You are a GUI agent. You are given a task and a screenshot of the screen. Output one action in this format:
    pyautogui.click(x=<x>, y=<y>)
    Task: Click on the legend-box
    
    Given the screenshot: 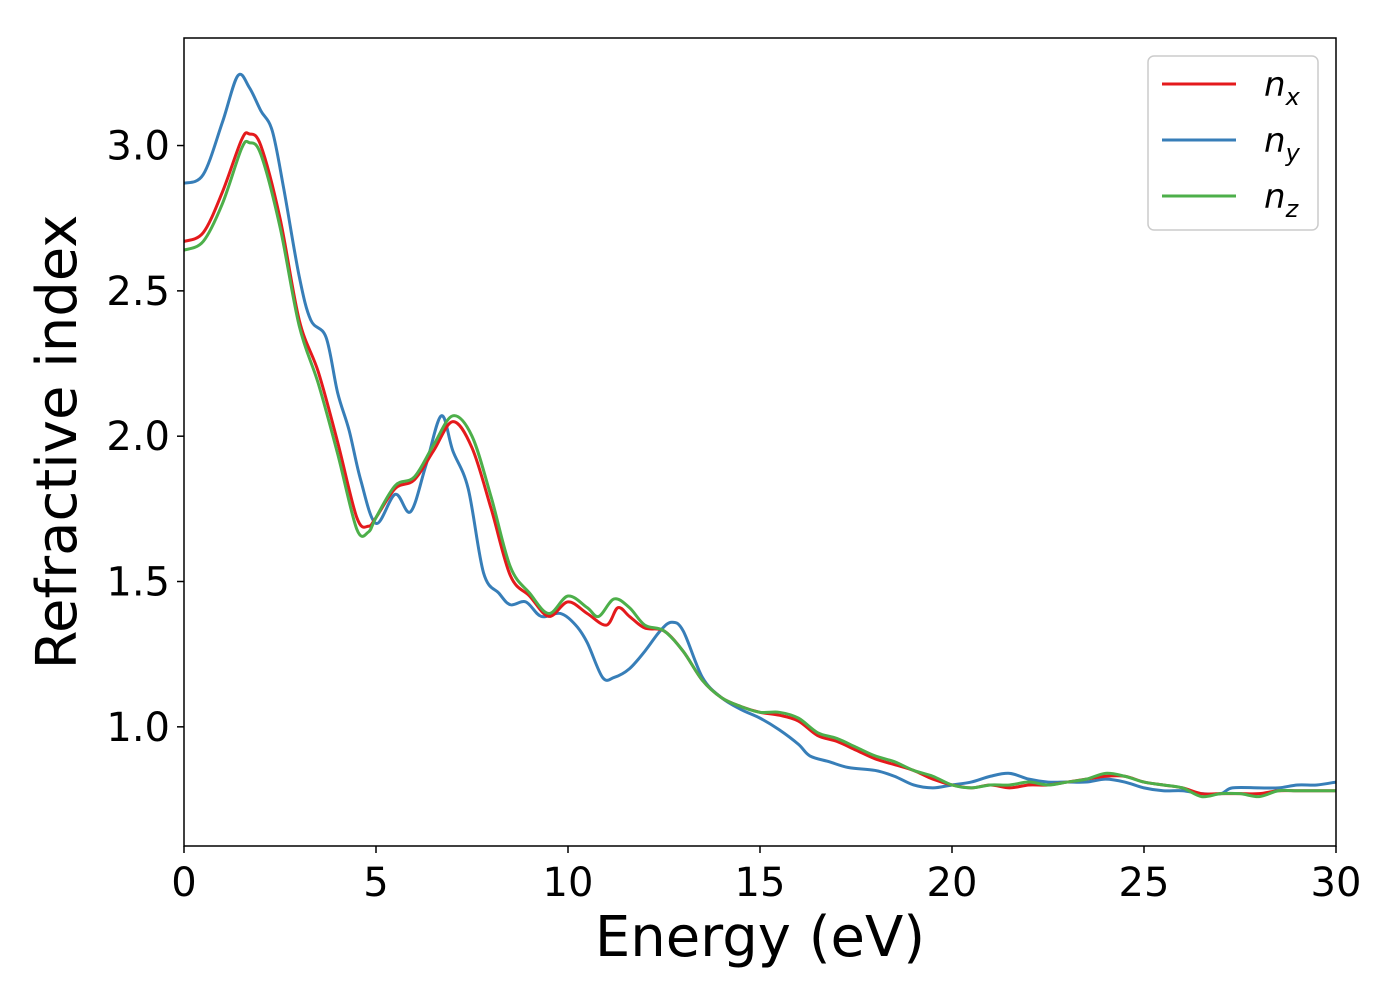 What is the action you would take?
    pyautogui.click(x=1233, y=143)
    